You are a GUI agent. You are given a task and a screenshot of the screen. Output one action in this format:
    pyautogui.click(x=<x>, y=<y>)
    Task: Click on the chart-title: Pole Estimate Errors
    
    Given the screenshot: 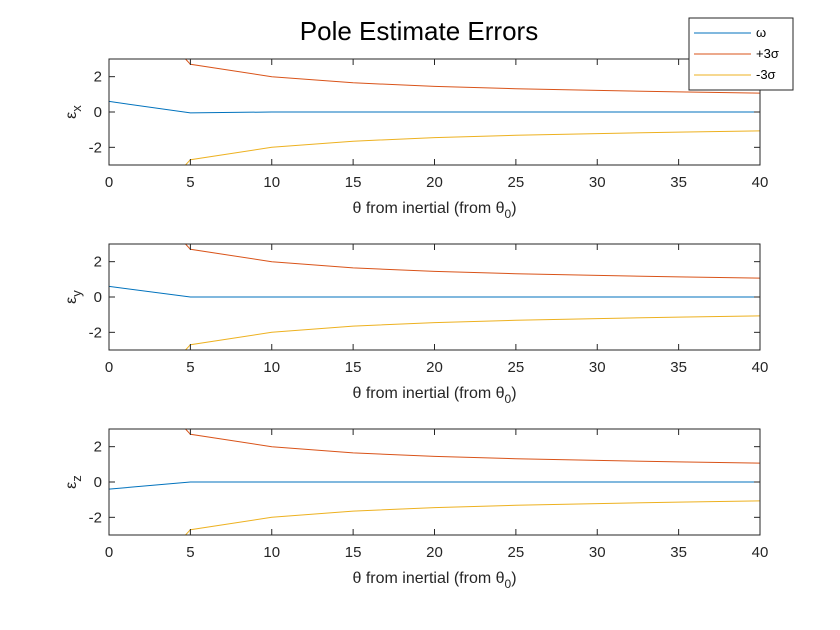 What is the action you would take?
    pyautogui.click(x=419, y=31)
    